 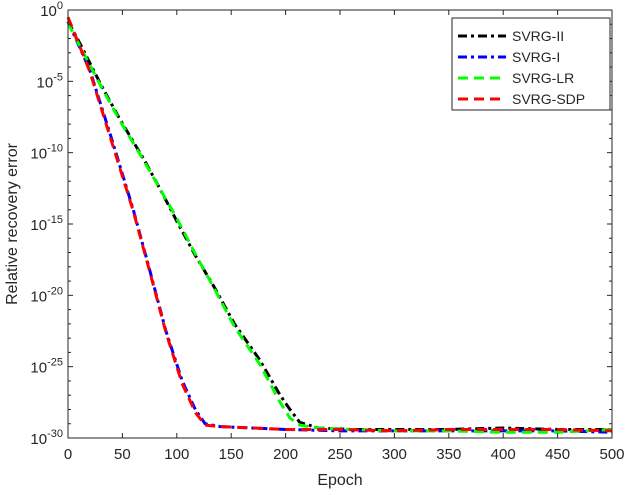 I want to click on x-tick-label: 350, so click(x=448, y=454).